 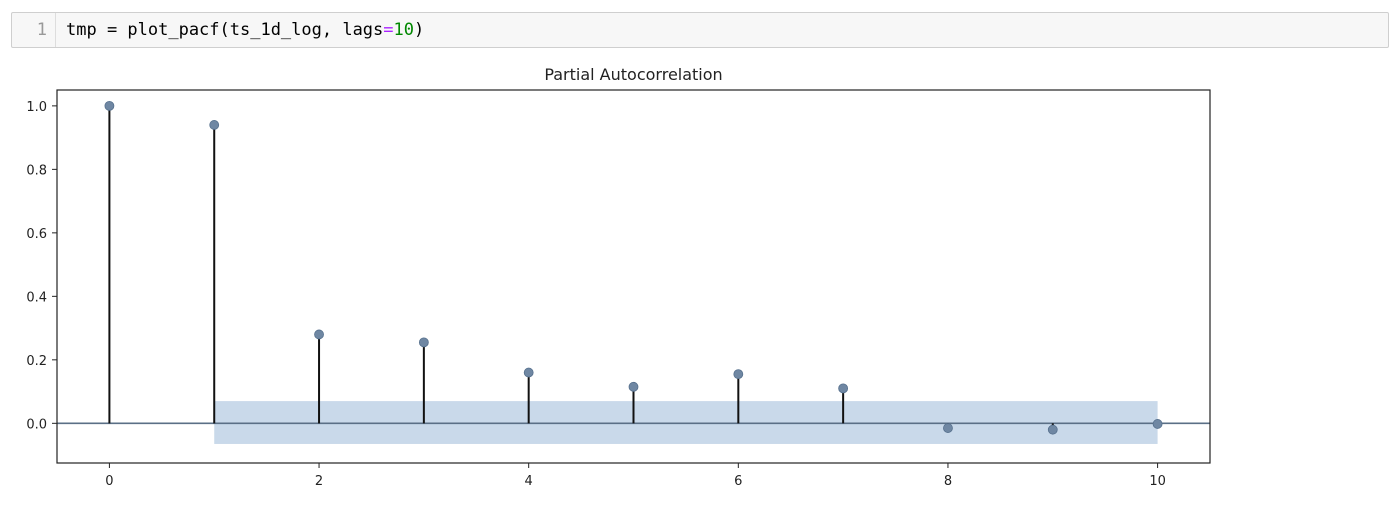 I want to click on code-operator: =, so click(x=388, y=30).